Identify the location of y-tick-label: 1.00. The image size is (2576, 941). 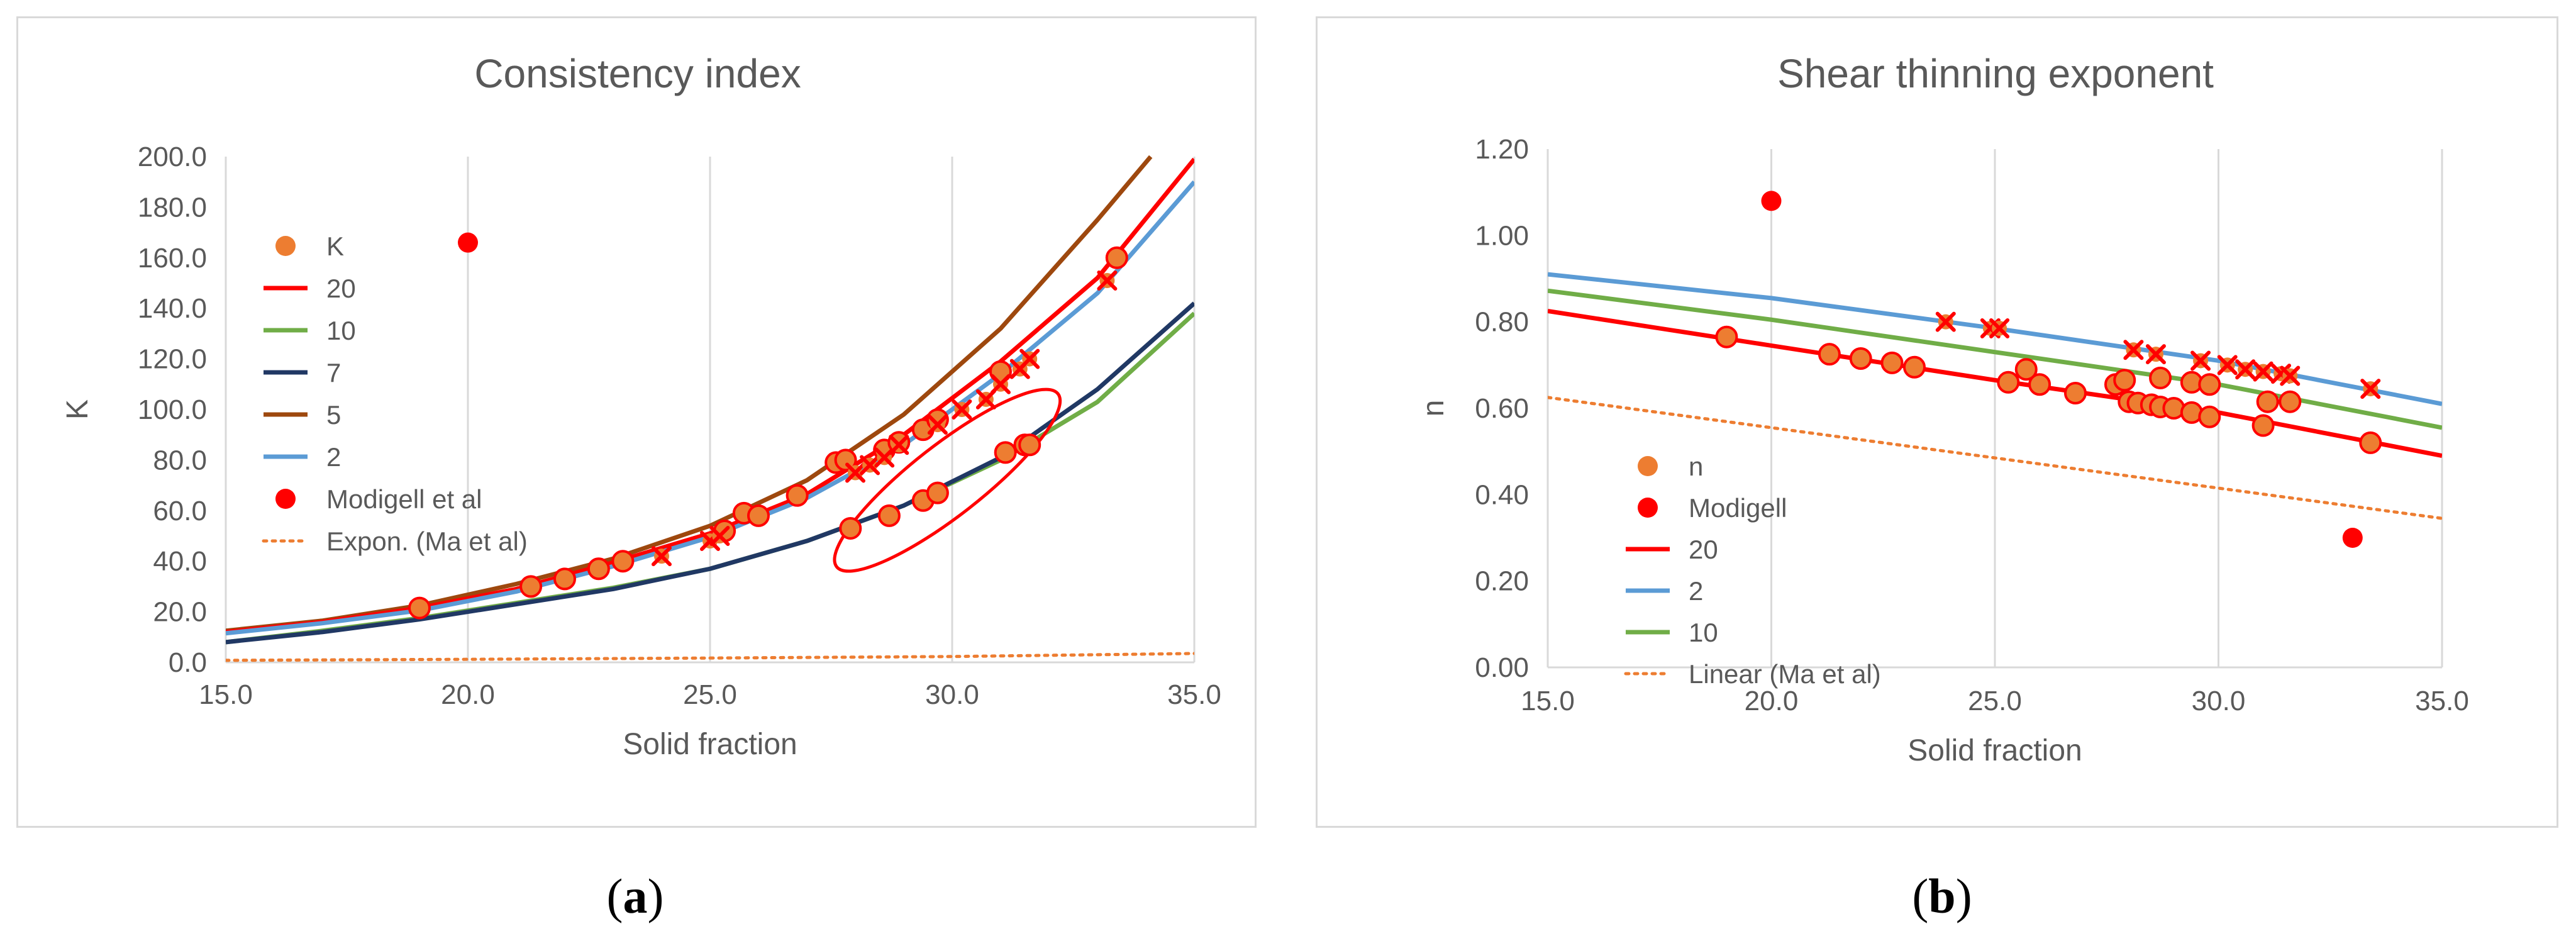
(1502, 235).